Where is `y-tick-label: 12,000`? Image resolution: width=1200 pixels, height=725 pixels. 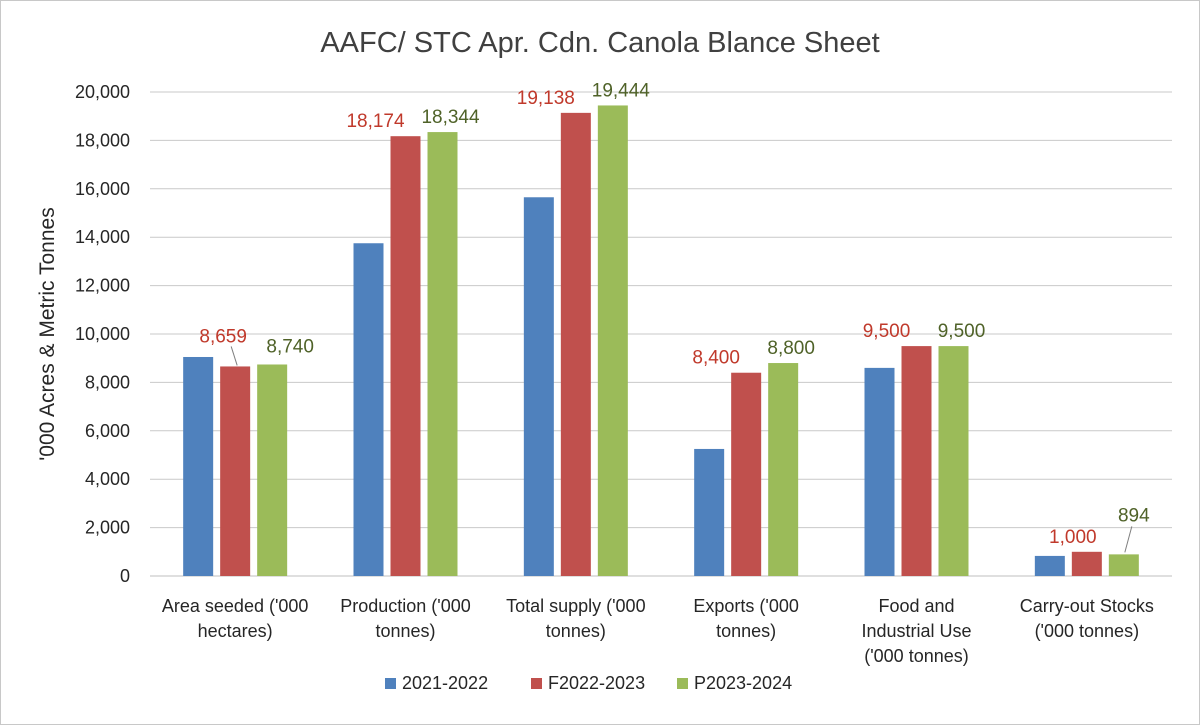 y-tick-label: 12,000 is located at coordinates (102, 286).